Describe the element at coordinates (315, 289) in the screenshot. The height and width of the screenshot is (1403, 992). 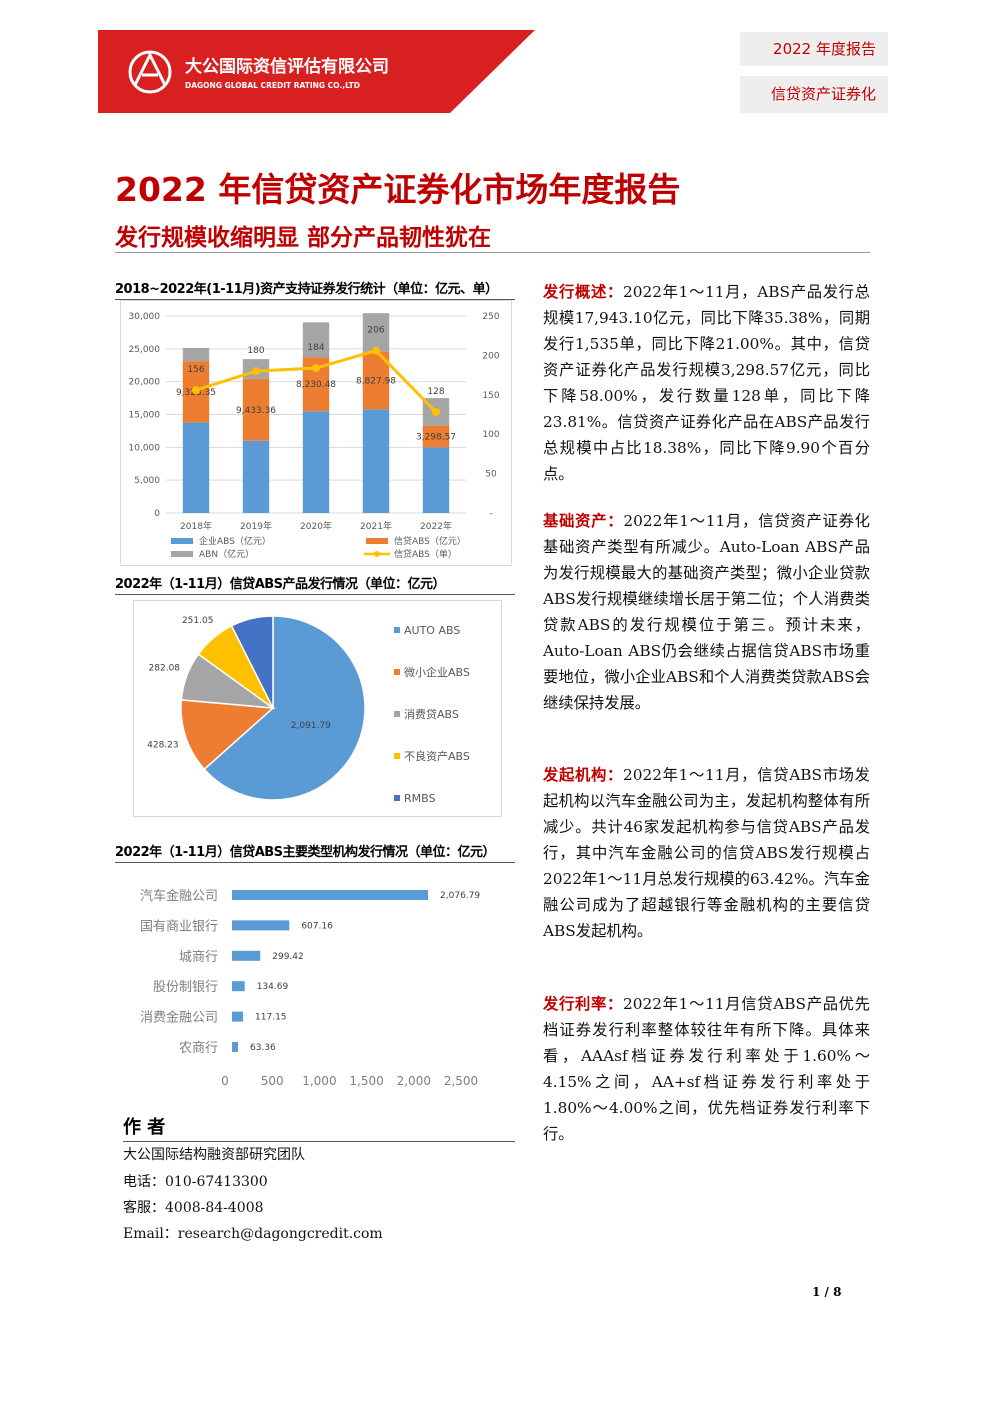
I see `chart-title: 2018~2022年(1-11月)资产支持证券发行统计（单位：亿元、单）` at that location.